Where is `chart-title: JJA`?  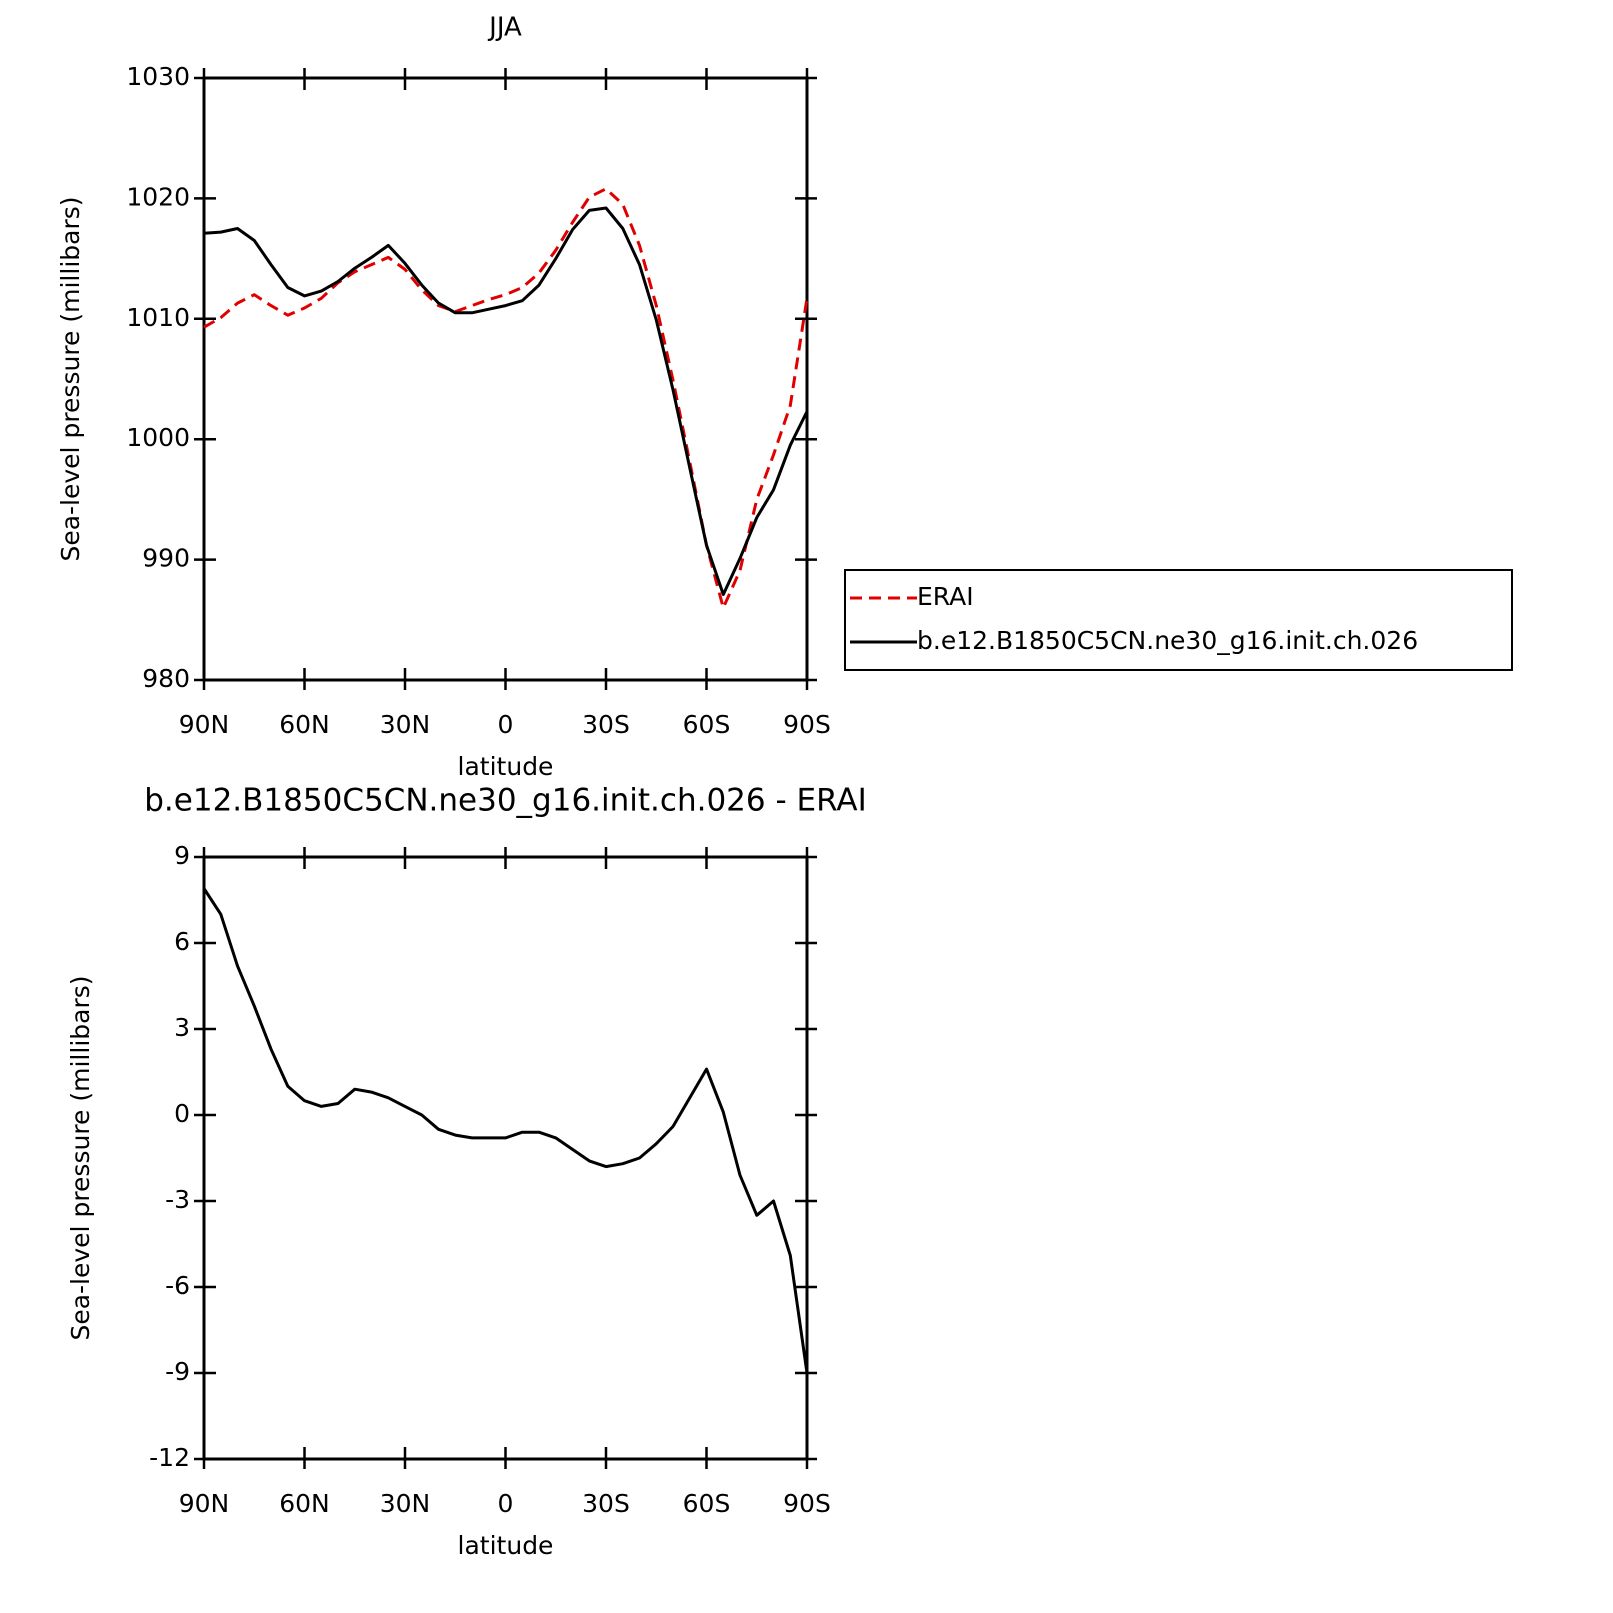
chart-title: JJA is located at coordinates (504, 28).